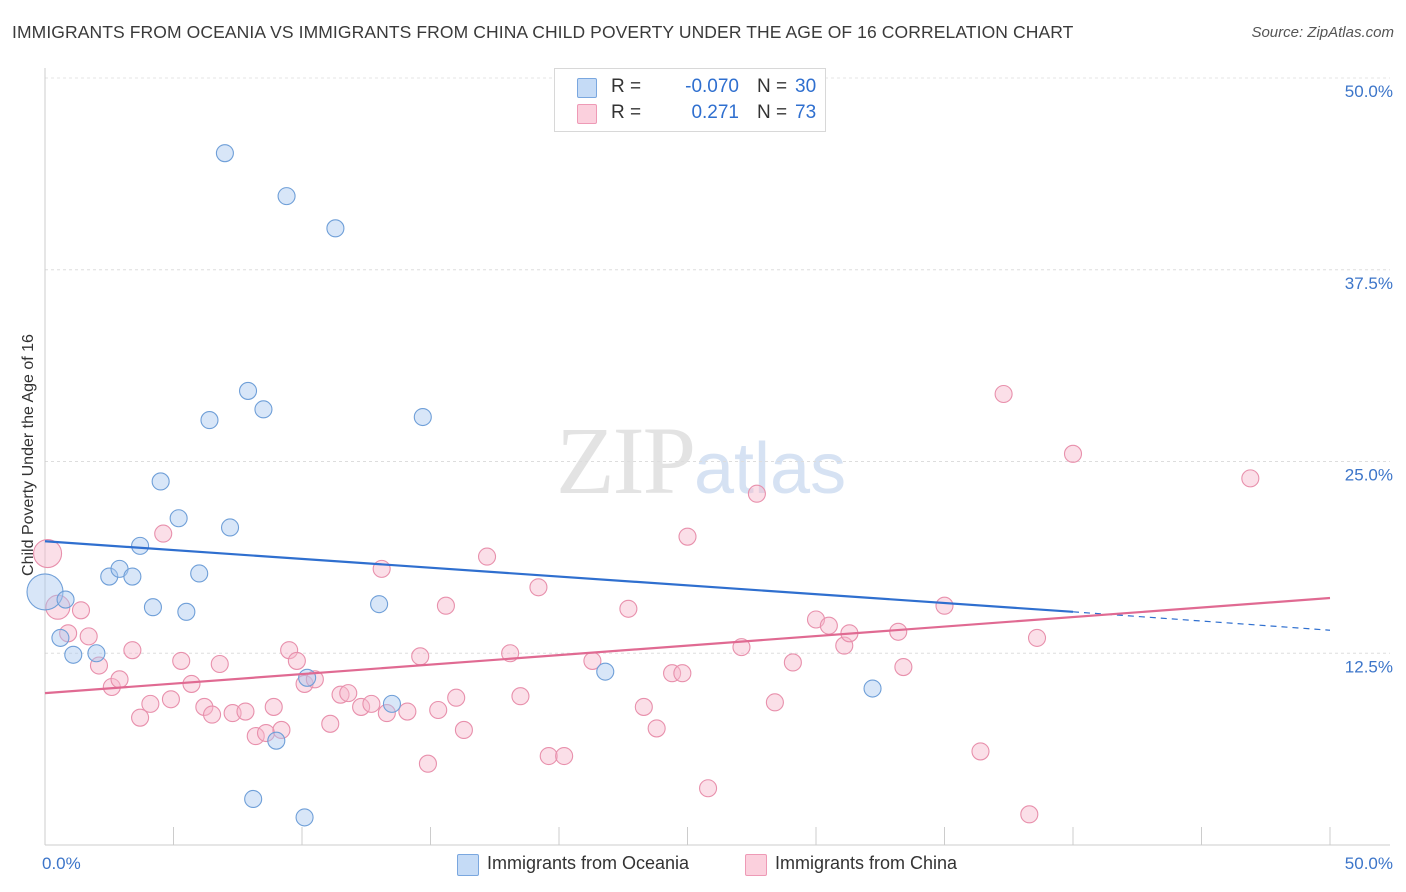 This screenshot has height=892, width=1406. I want to click on oceania-trend-extension, so click(1201, 621).